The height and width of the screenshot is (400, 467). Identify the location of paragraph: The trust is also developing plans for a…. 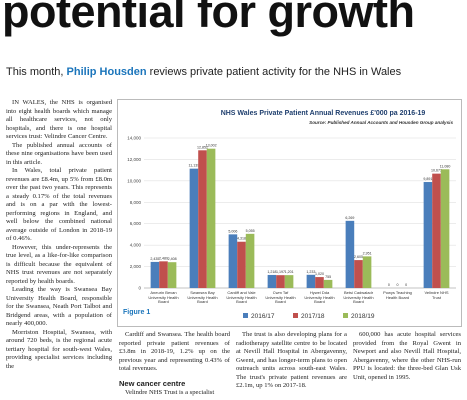
(291, 360).